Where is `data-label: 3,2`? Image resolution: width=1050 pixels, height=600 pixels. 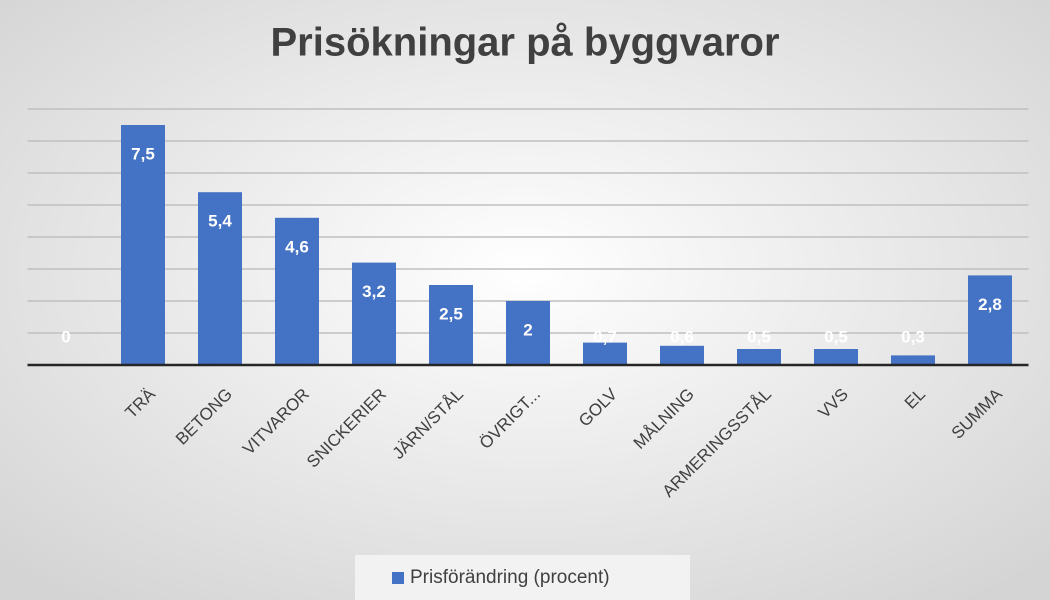
data-label: 3,2 is located at coordinates (374, 291).